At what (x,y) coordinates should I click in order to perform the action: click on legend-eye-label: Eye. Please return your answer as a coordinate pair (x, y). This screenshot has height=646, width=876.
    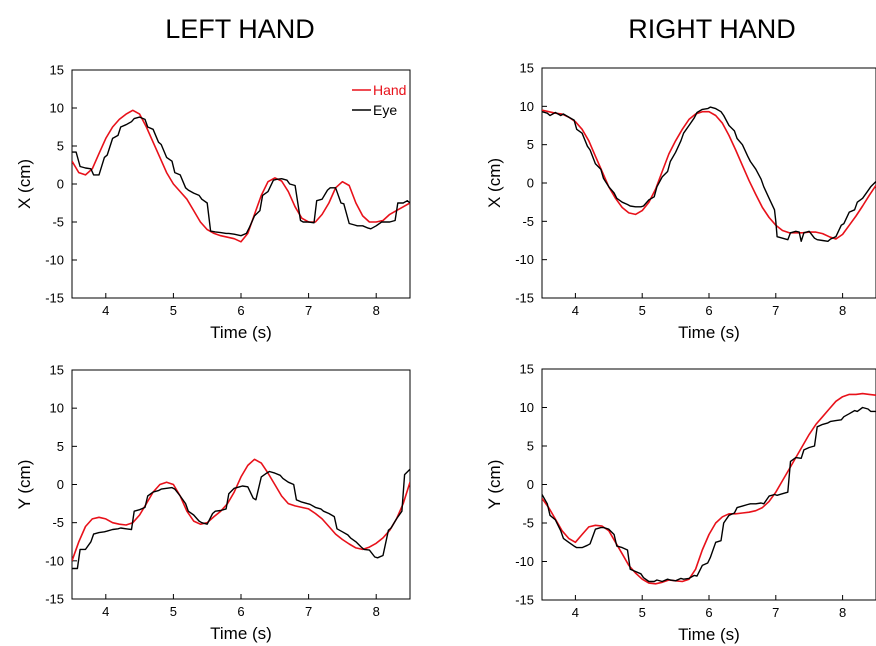
    Looking at the image, I should click on (385, 110).